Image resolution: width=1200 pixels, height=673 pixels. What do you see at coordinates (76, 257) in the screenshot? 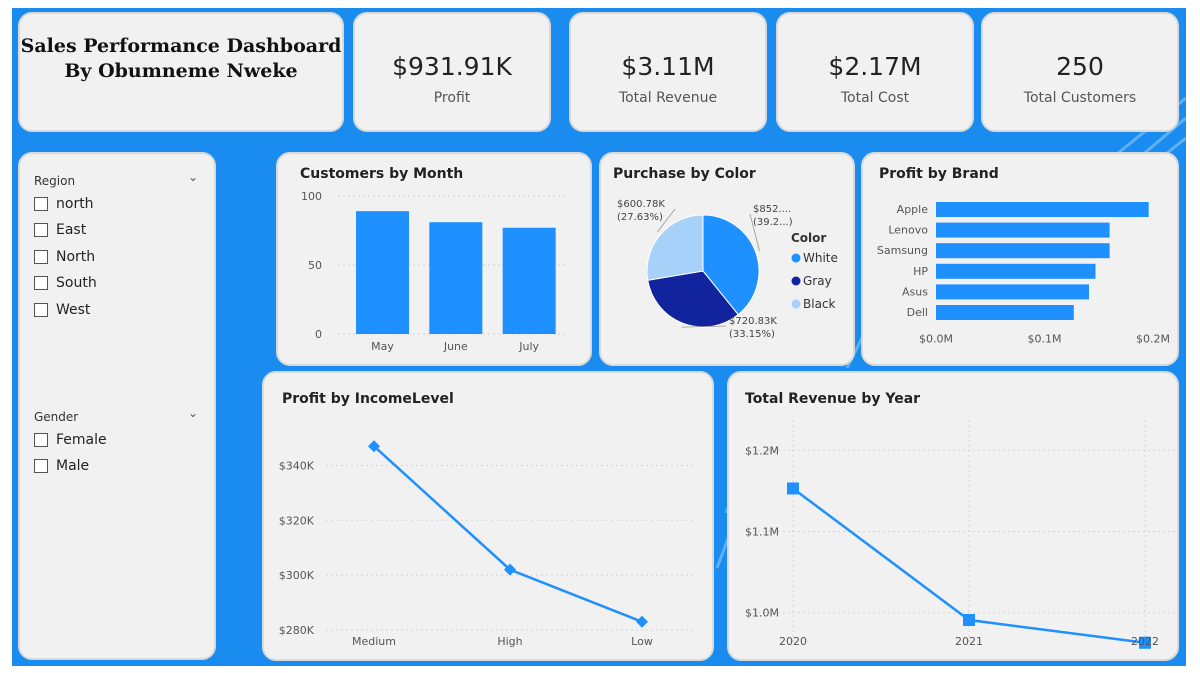
I see `option-label: North` at bounding box center [76, 257].